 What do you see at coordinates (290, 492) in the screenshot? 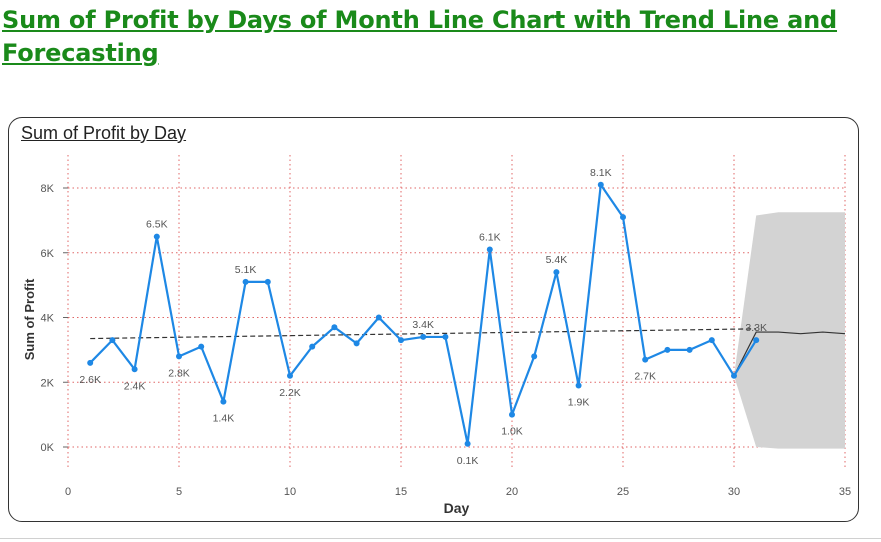
I see `x-tick-label: 10` at bounding box center [290, 492].